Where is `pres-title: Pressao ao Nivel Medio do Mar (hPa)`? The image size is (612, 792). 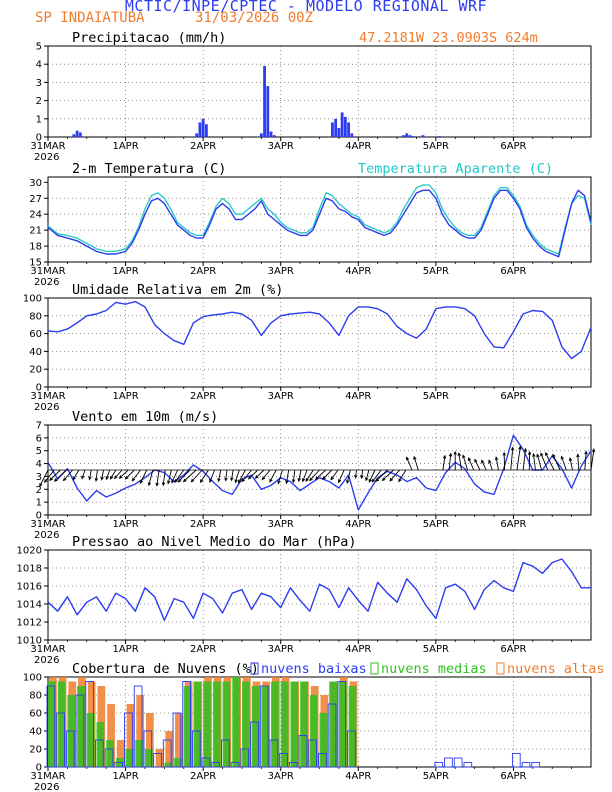
pres-title: Pressao ao Nivel Medio do Mar (hPa) is located at coordinates (214, 542).